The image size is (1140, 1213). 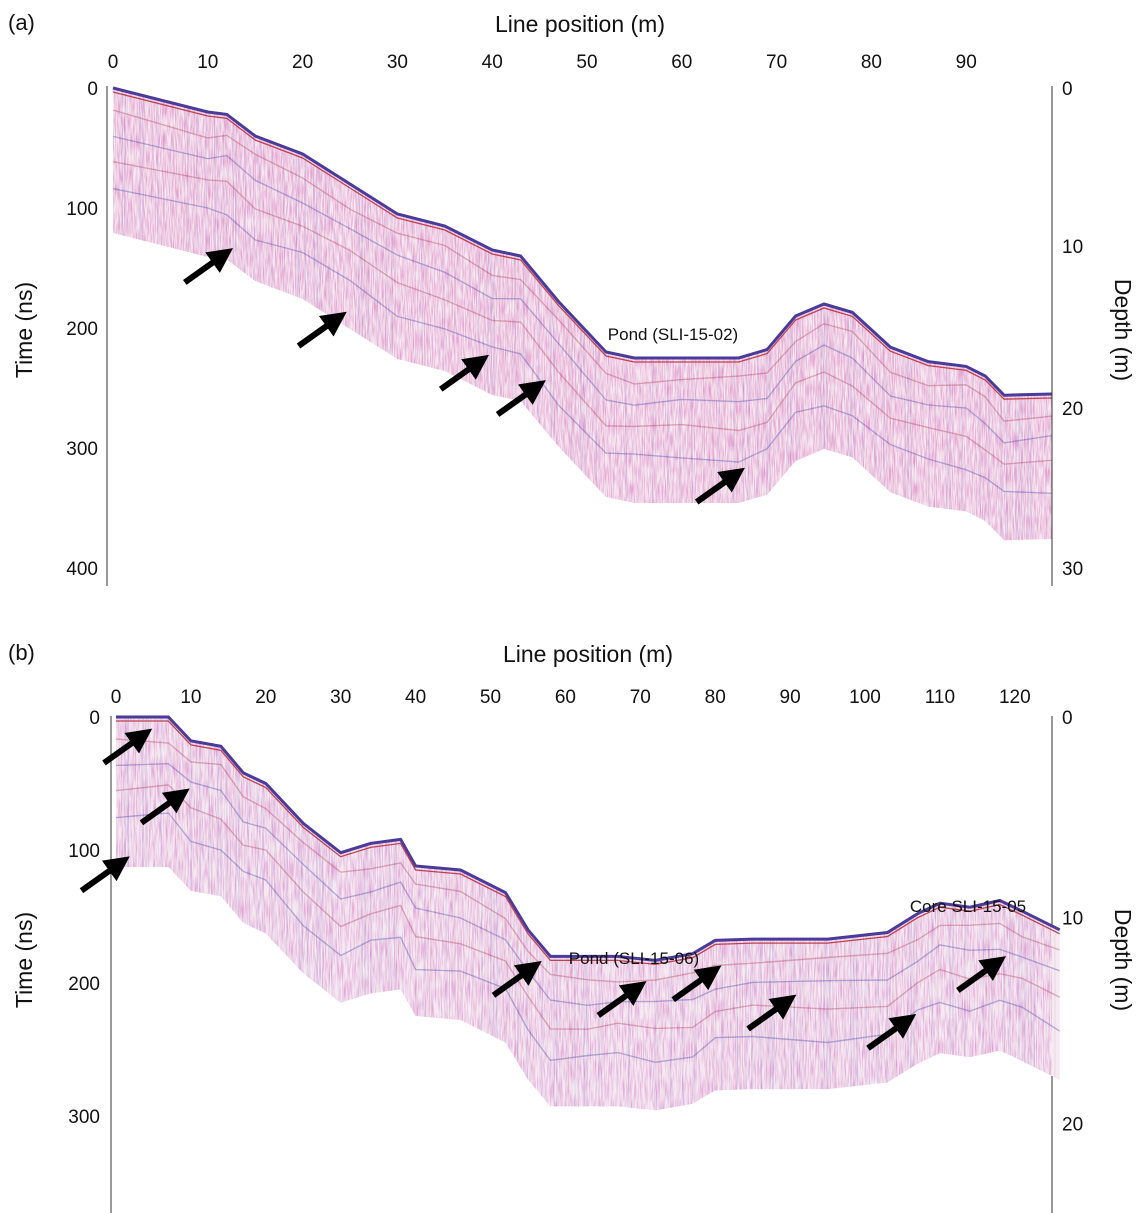 I want to click on panel-a-y-right-ticks: 0 10 20 30, so click(x=1072, y=329).